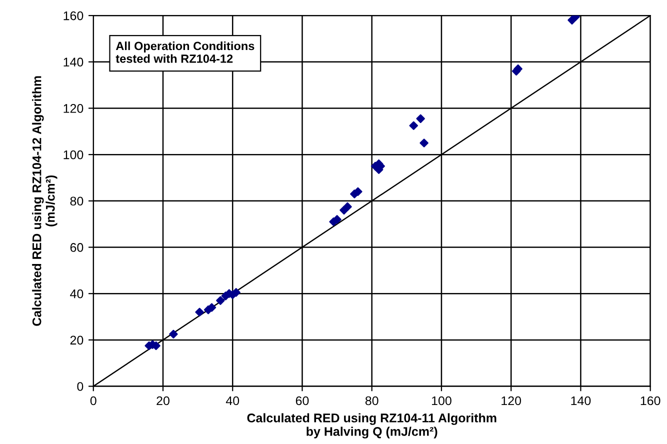 The height and width of the screenshot is (444, 667). Describe the element at coordinates (233, 401) in the screenshot. I see `x-tick-label: 40` at that location.